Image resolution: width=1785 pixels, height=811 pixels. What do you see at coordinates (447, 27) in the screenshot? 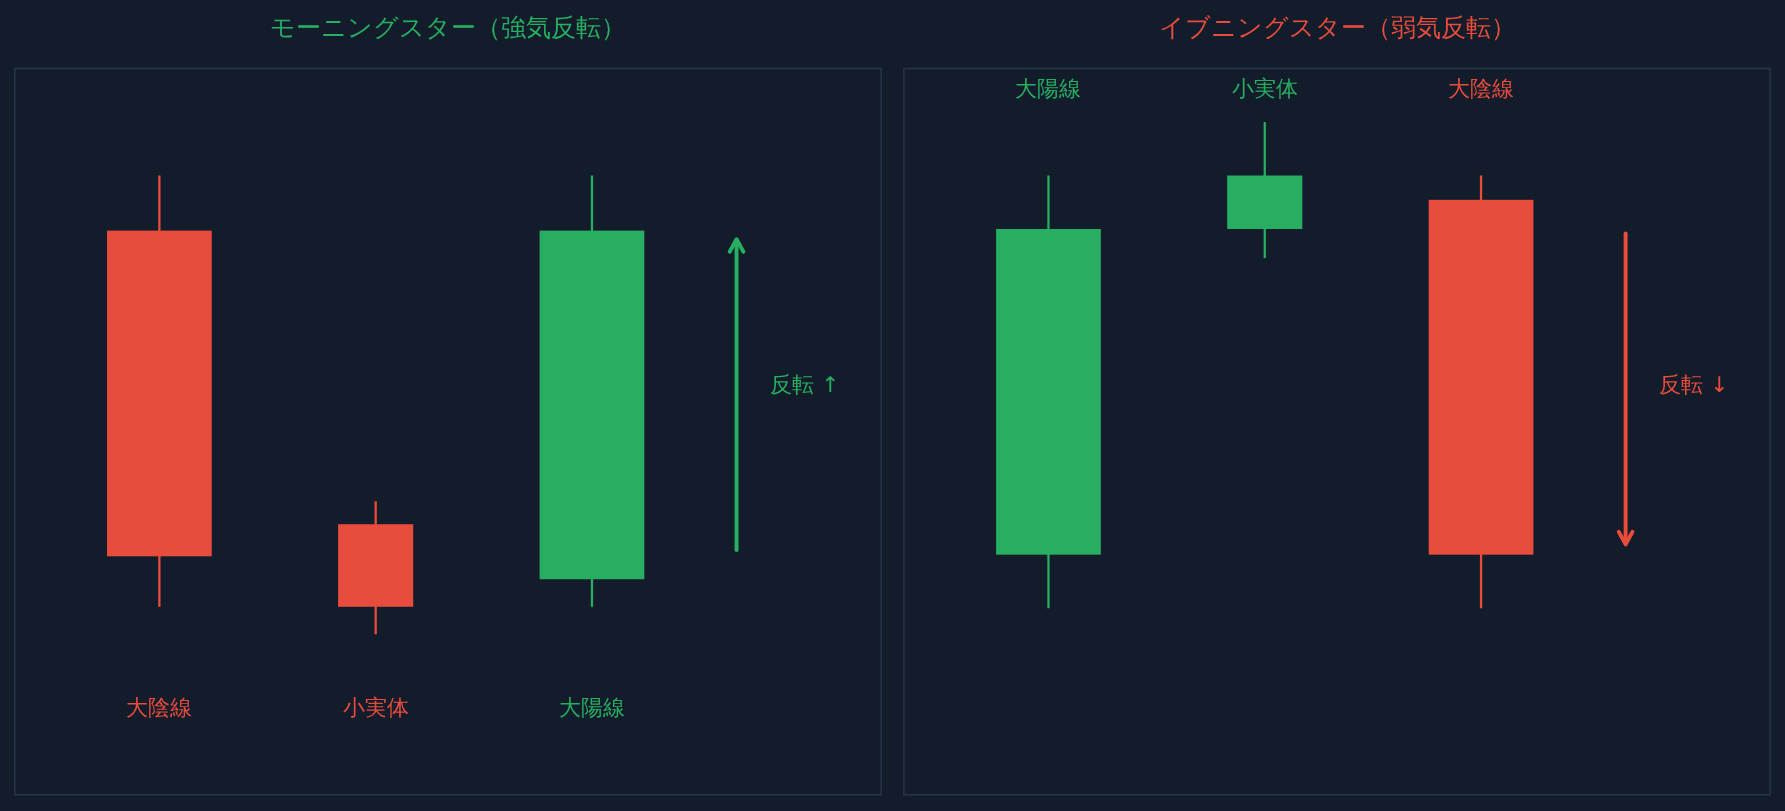
I see `chart-title: モーニングスター（強気反転）` at bounding box center [447, 27].